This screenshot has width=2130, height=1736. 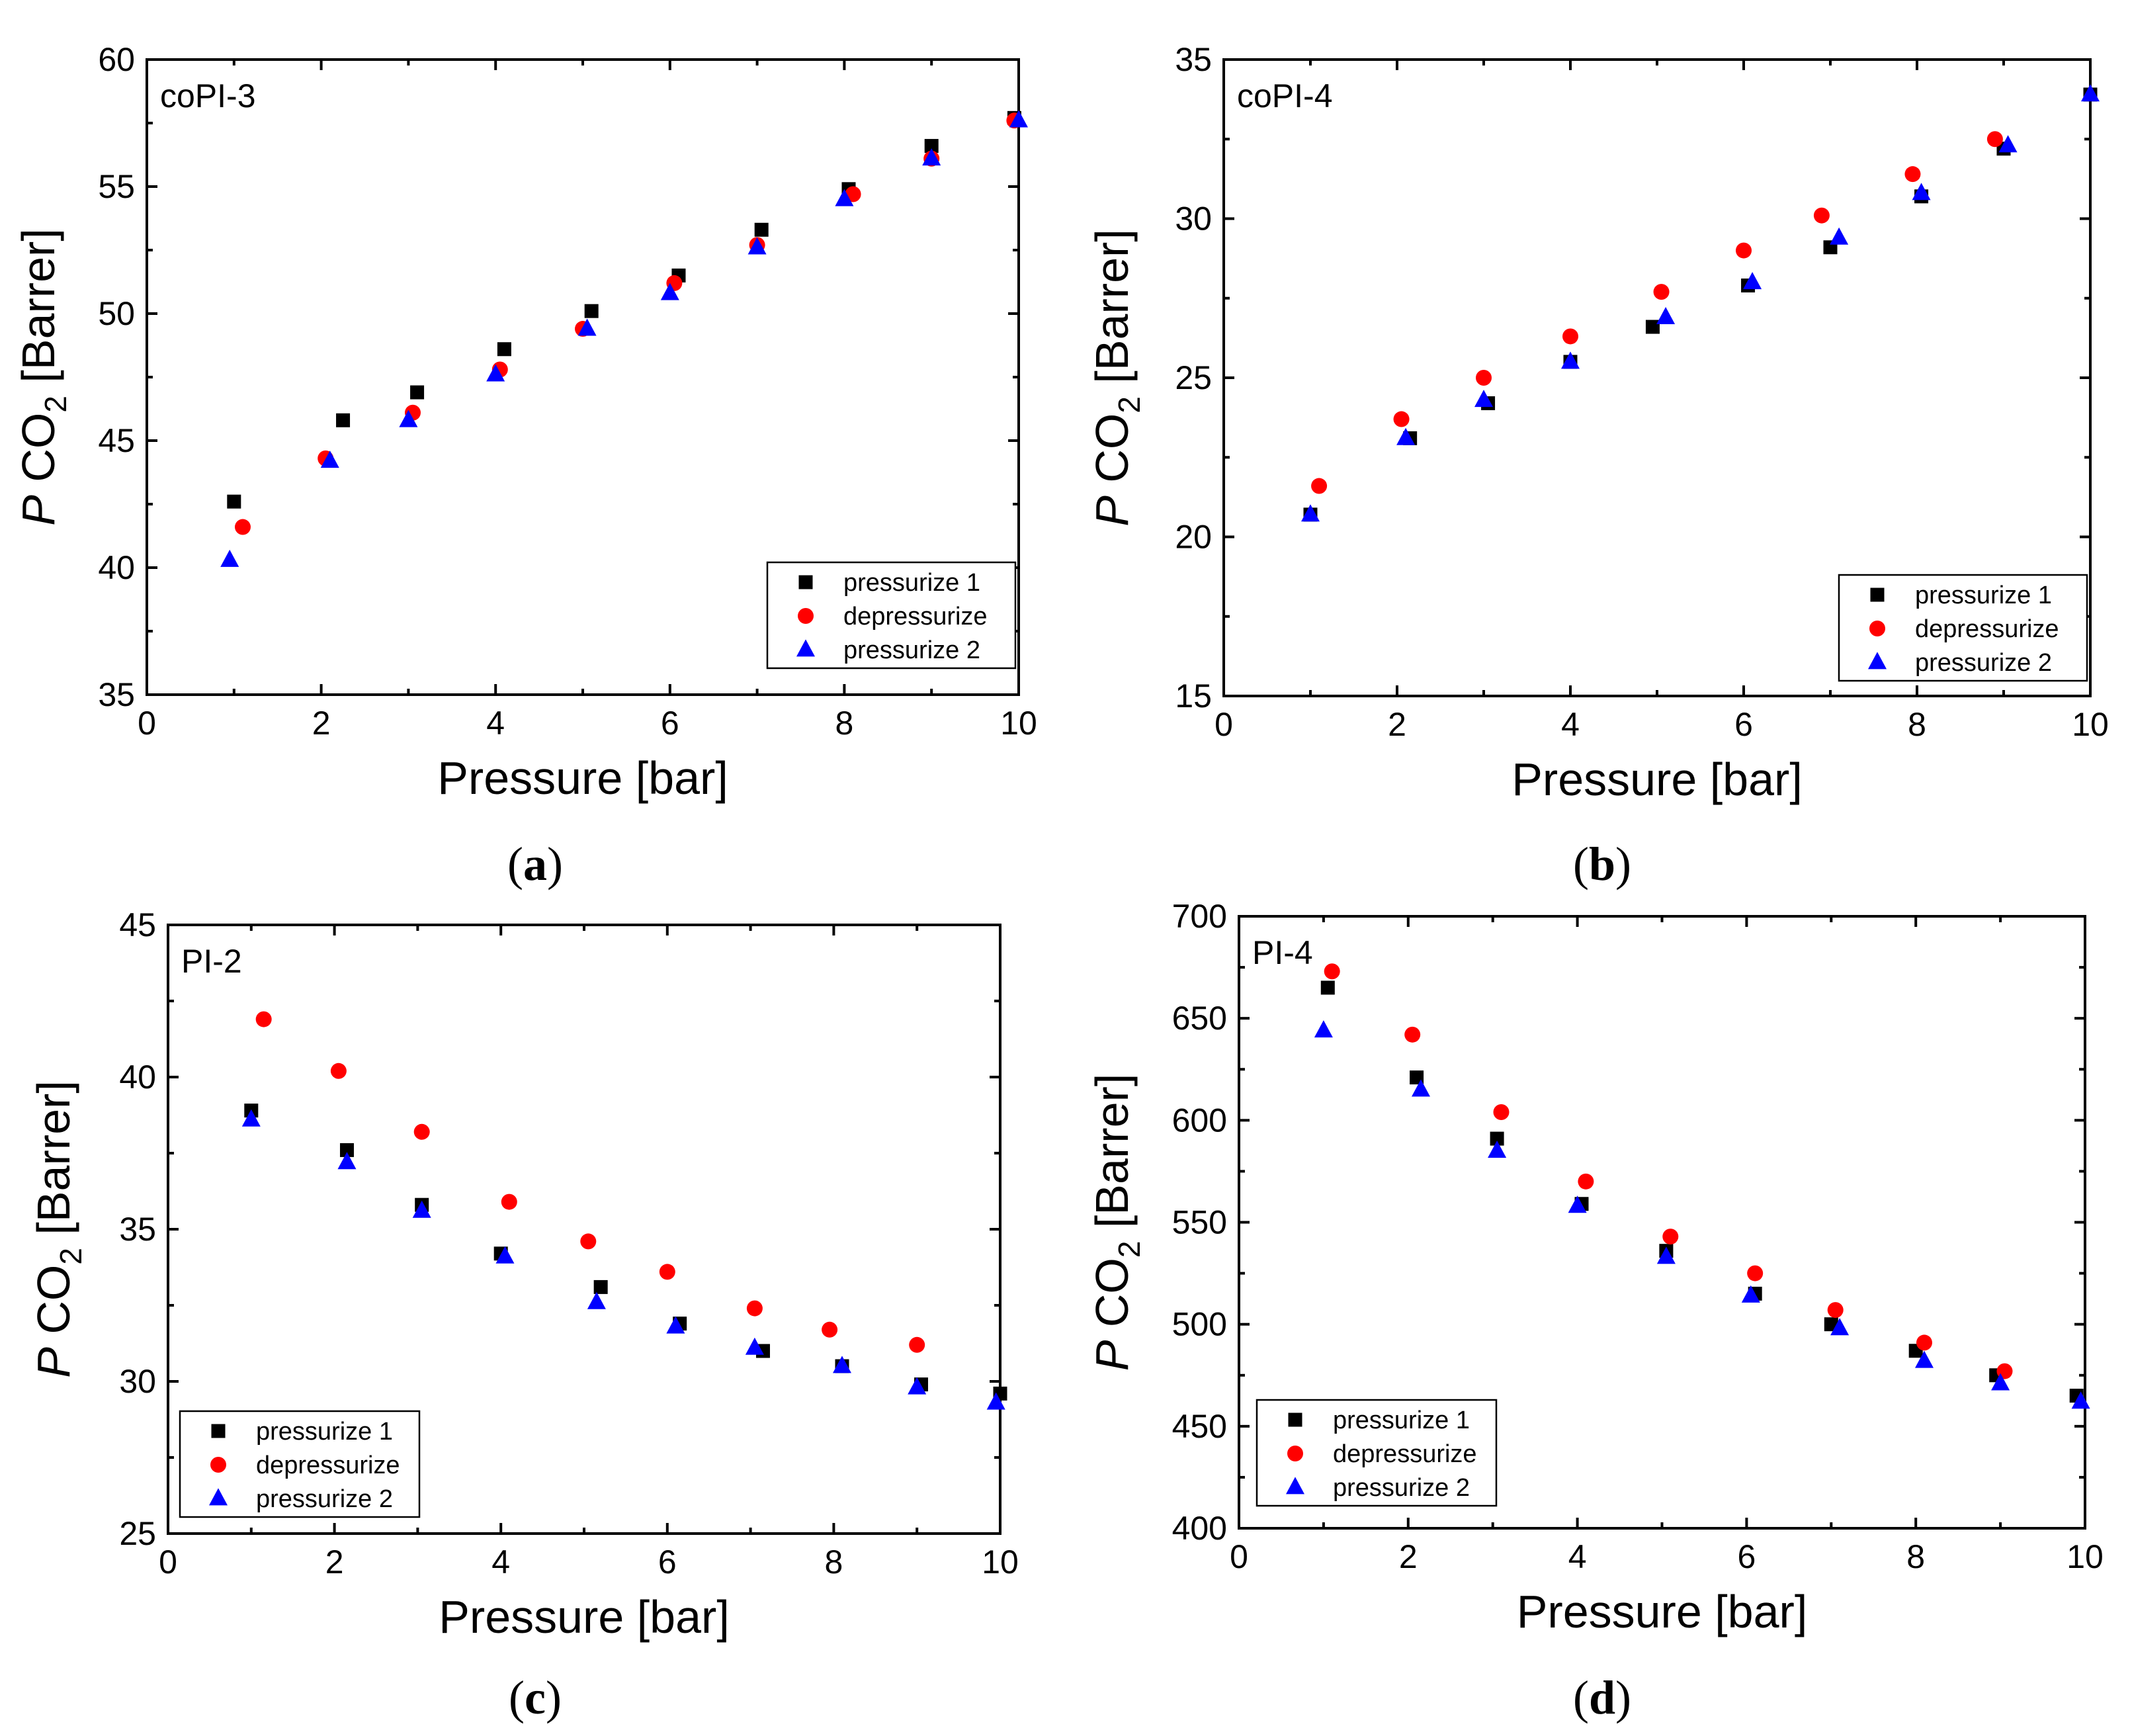 What do you see at coordinates (208, 95) in the screenshot?
I see `panel-sample-label: coPI-3` at bounding box center [208, 95].